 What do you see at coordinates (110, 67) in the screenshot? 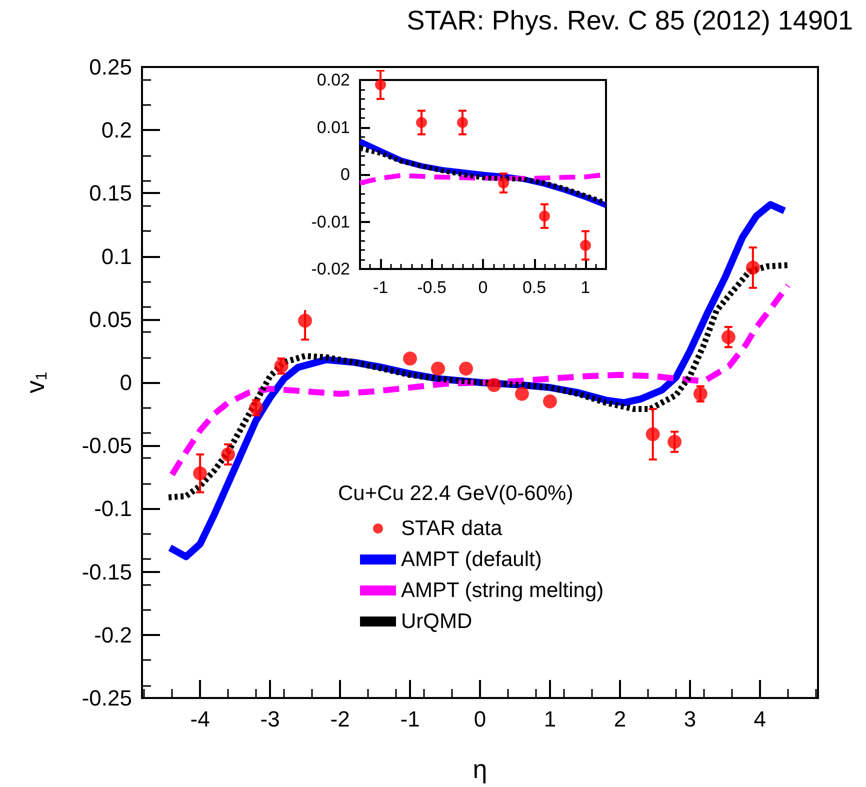
I see `y-tick-label: 0.25` at bounding box center [110, 67].